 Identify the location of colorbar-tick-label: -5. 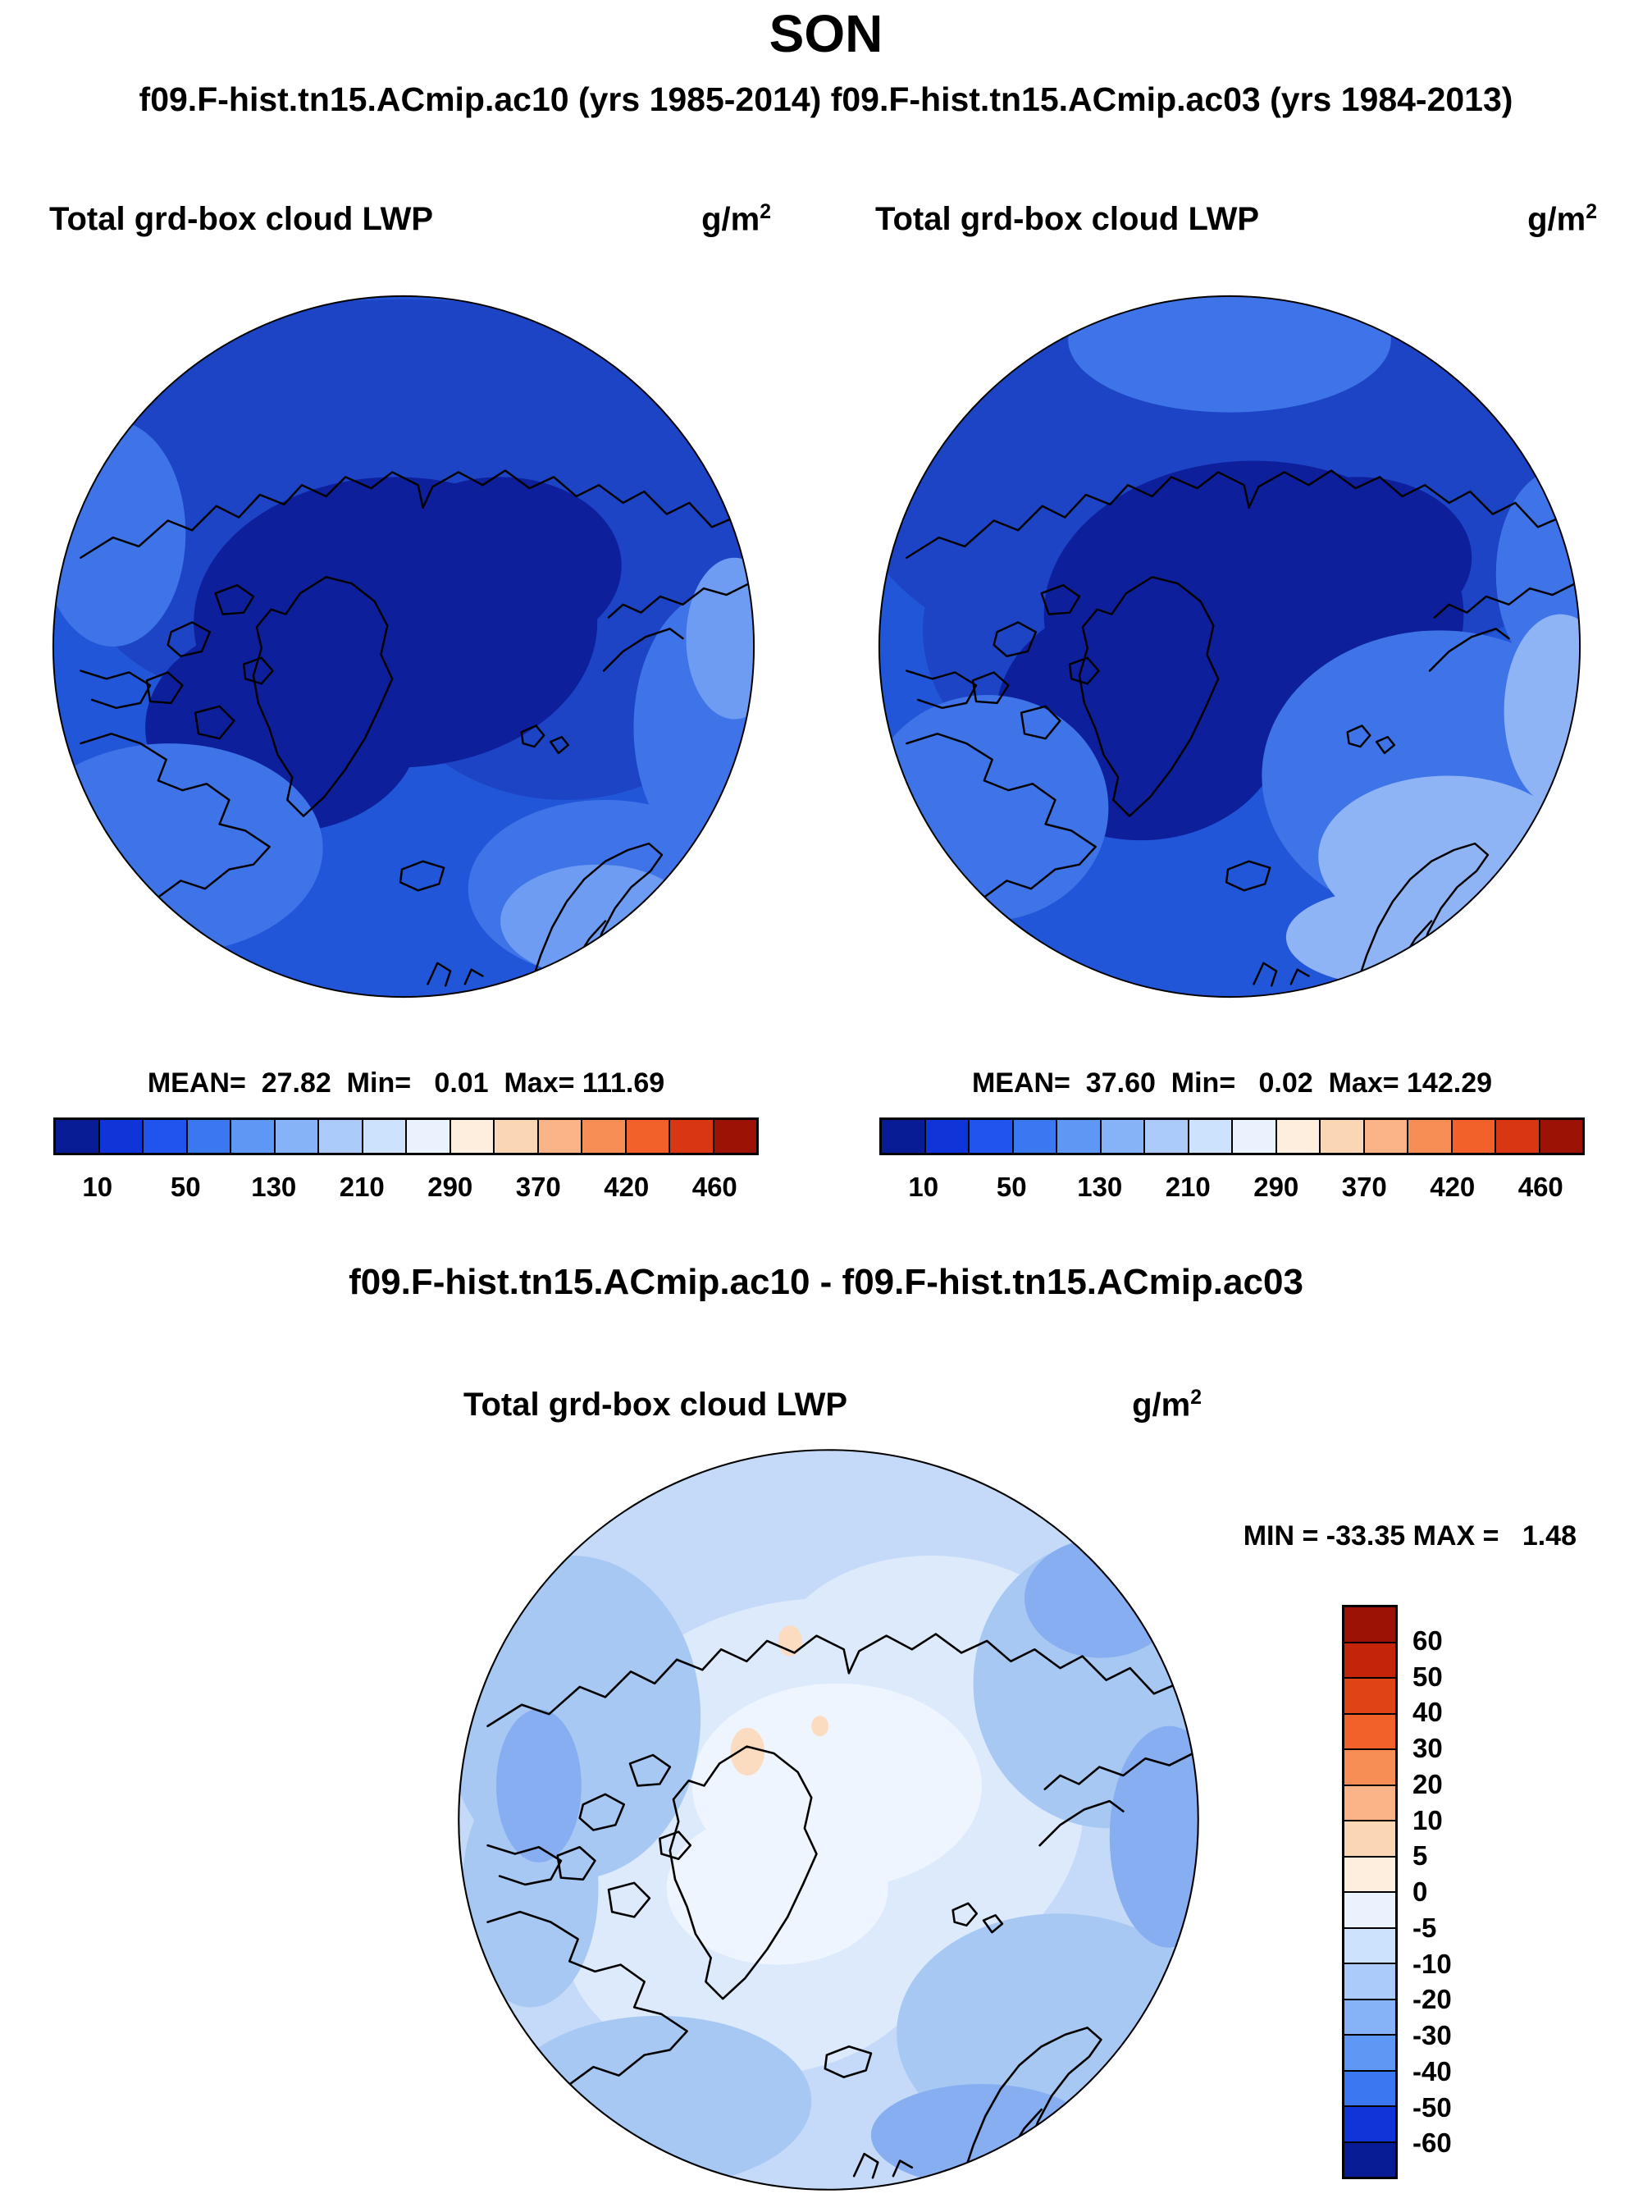
(1424, 1927).